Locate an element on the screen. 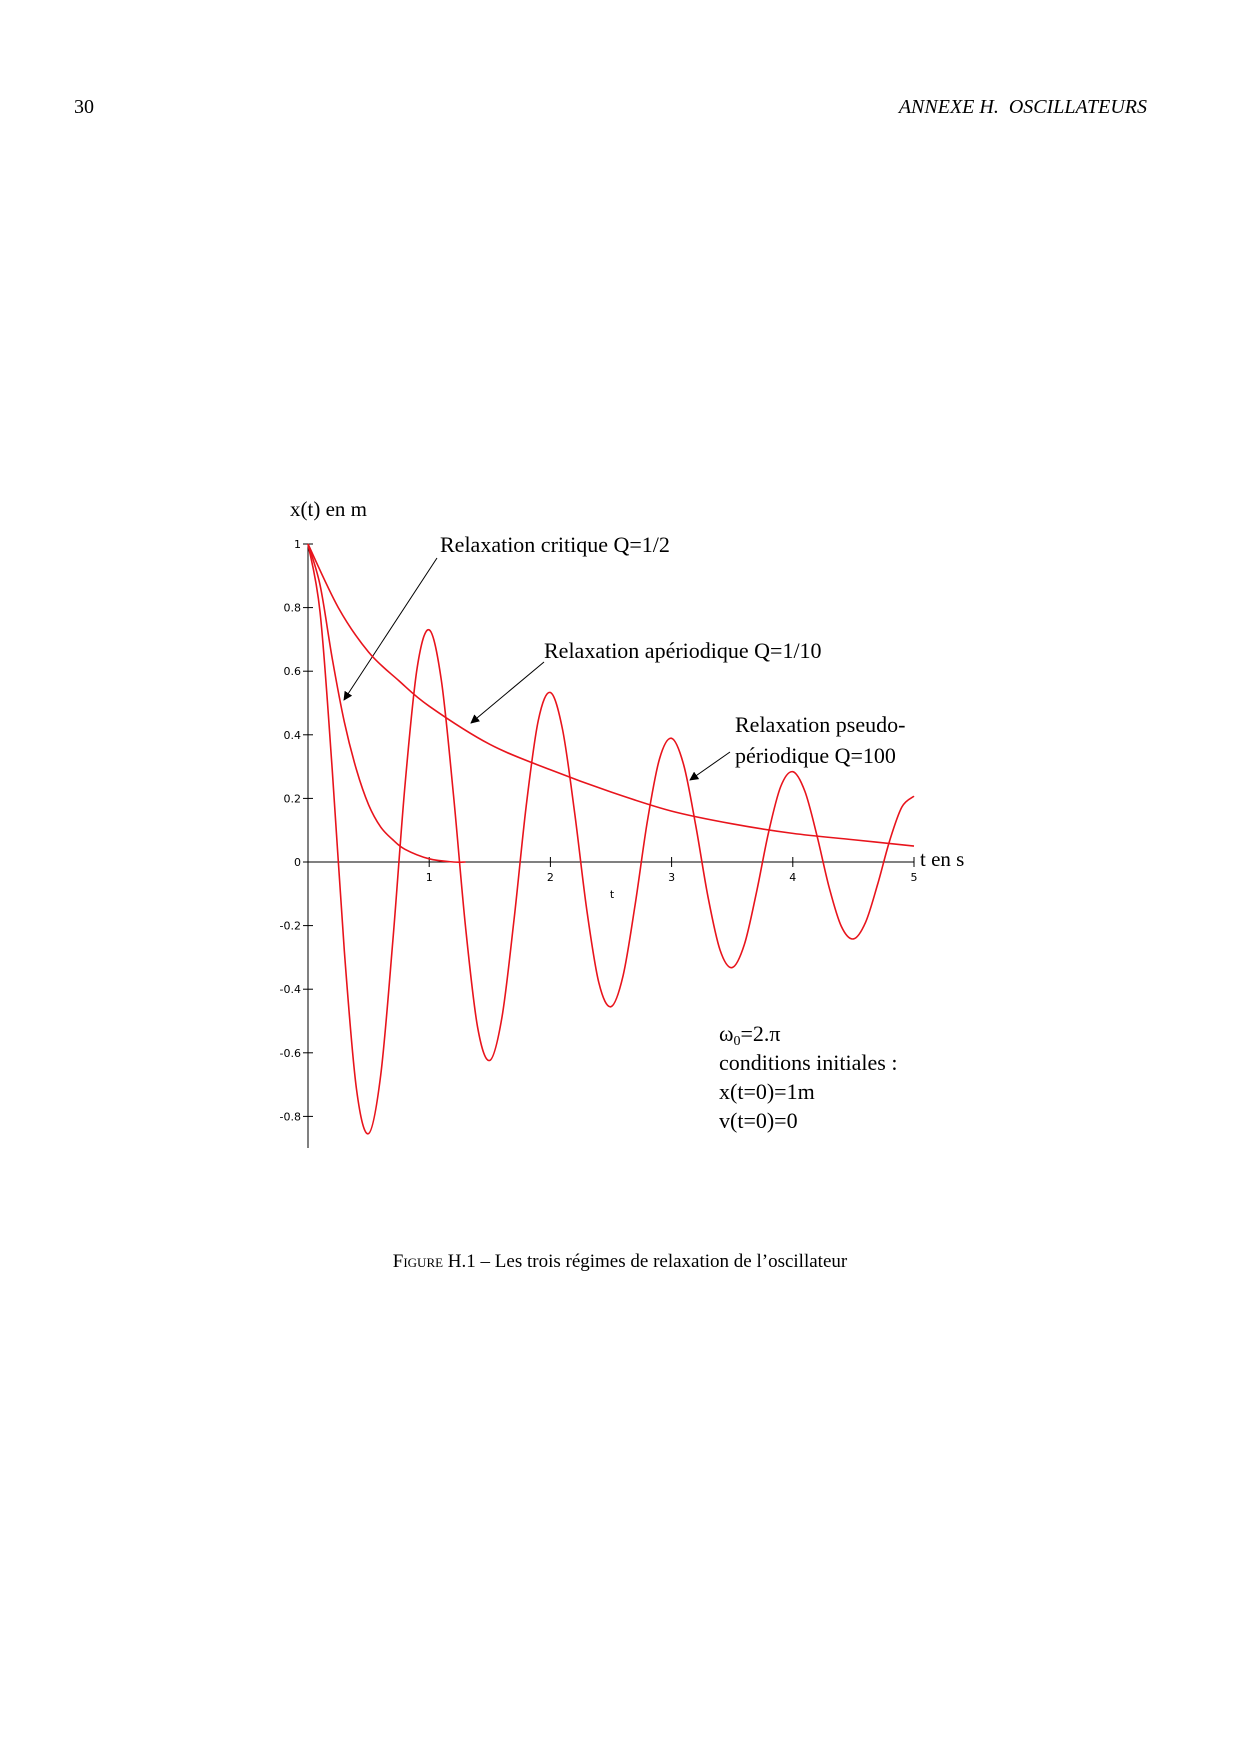  x-tick-label: 5 is located at coordinates (914, 877).